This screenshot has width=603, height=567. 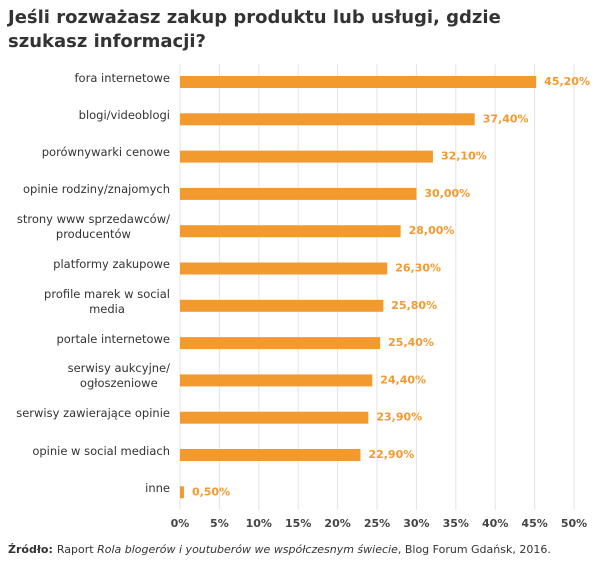 What do you see at coordinates (107, 301) in the screenshot?
I see `category-text: profile marek w social media` at bounding box center [107, 301].